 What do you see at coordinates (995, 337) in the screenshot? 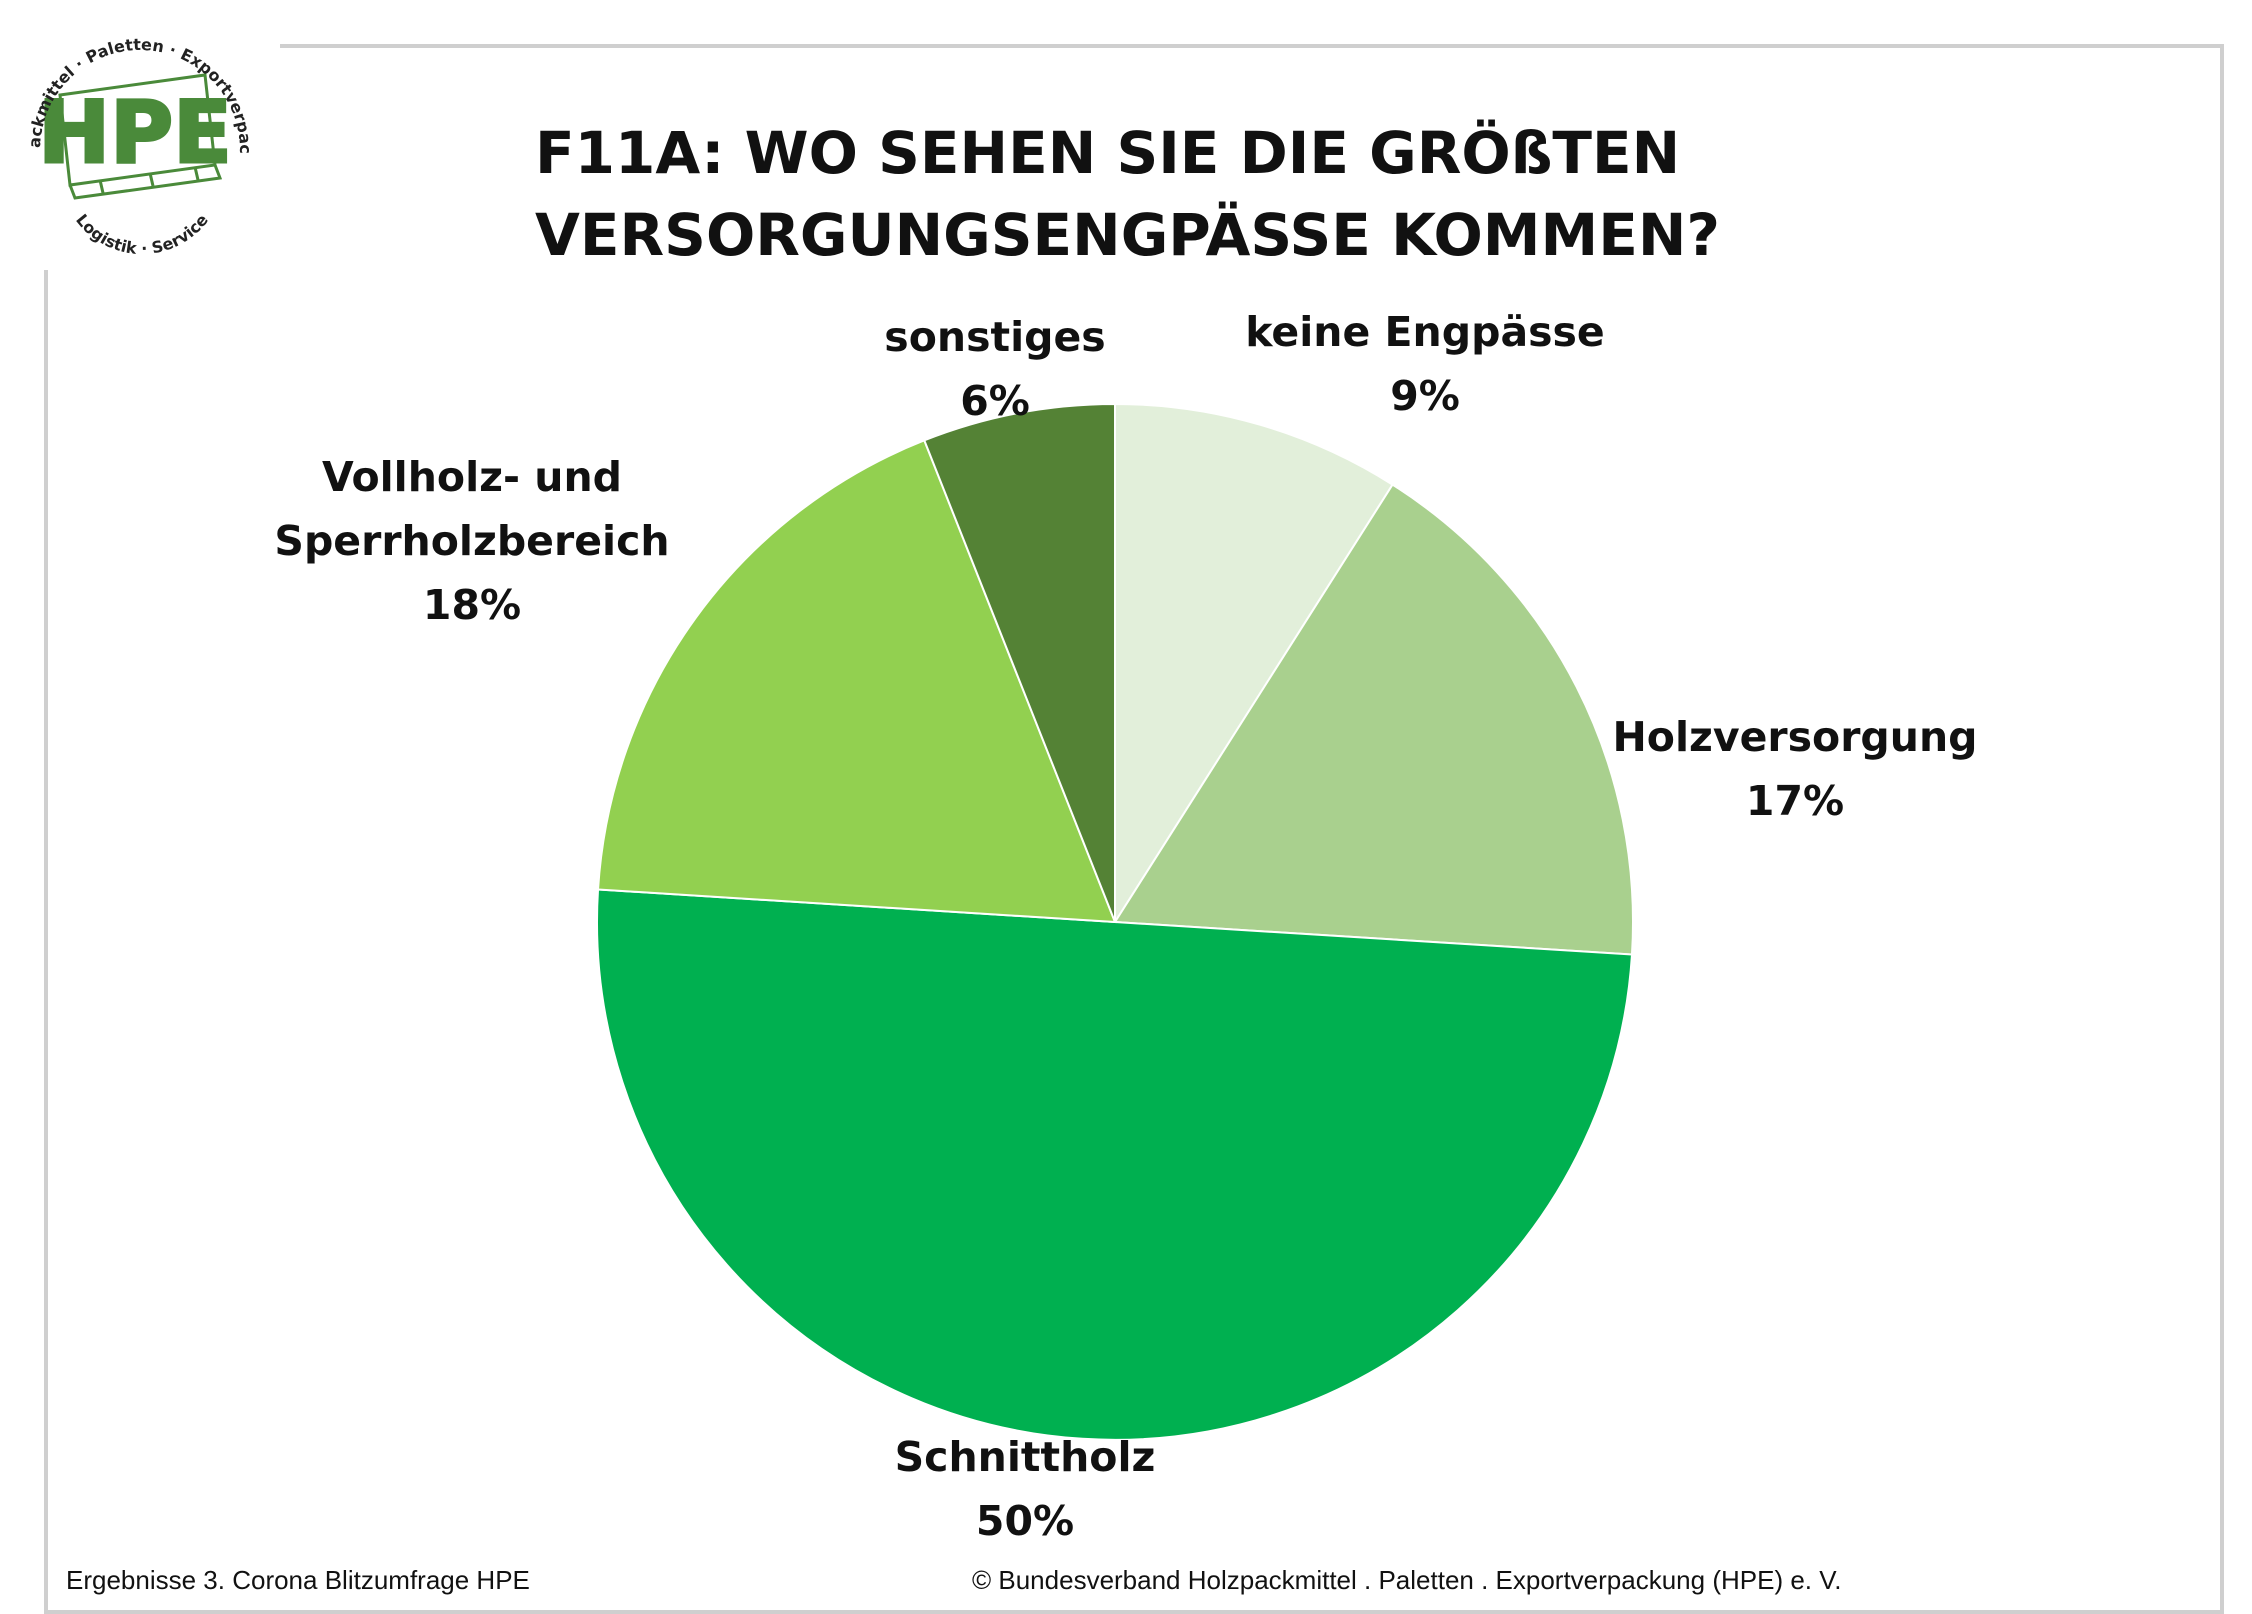
I see `pie-label-category: sonstiges` at bounding box center [995, 337].